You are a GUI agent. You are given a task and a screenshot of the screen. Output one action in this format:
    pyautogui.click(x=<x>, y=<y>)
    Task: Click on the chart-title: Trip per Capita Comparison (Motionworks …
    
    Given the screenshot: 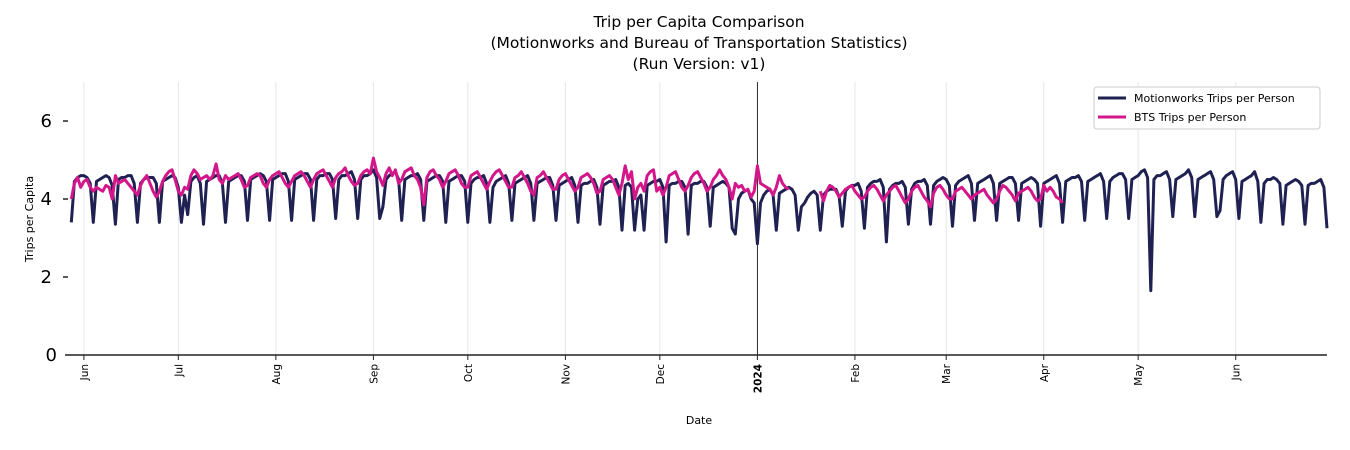 What is the action you would take?
    pyautogui.click(x=698, y=43)
    